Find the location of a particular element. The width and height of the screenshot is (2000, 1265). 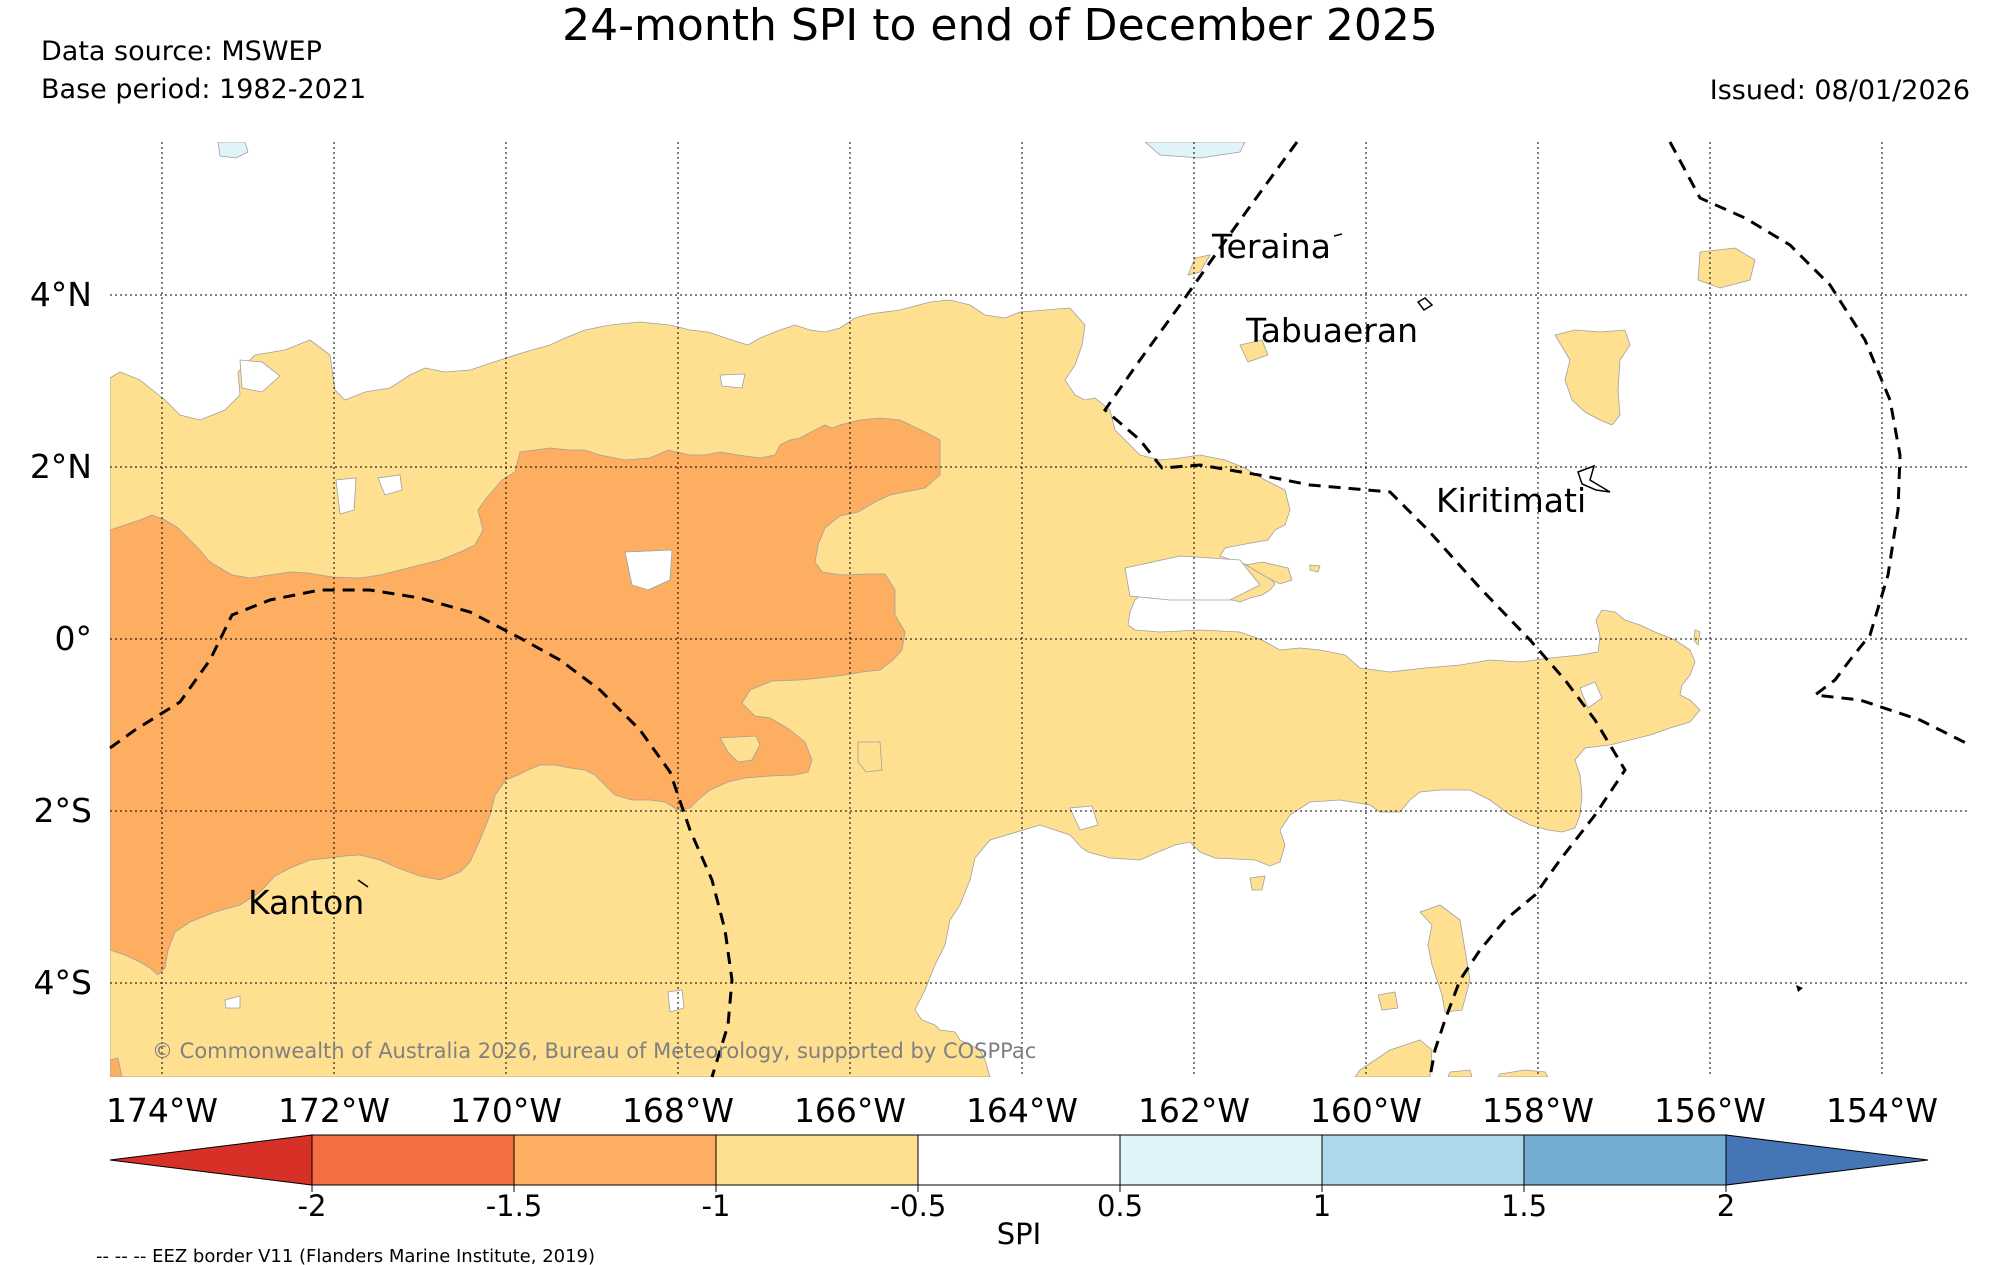

island-marker is located at coordinates (1799, 988).